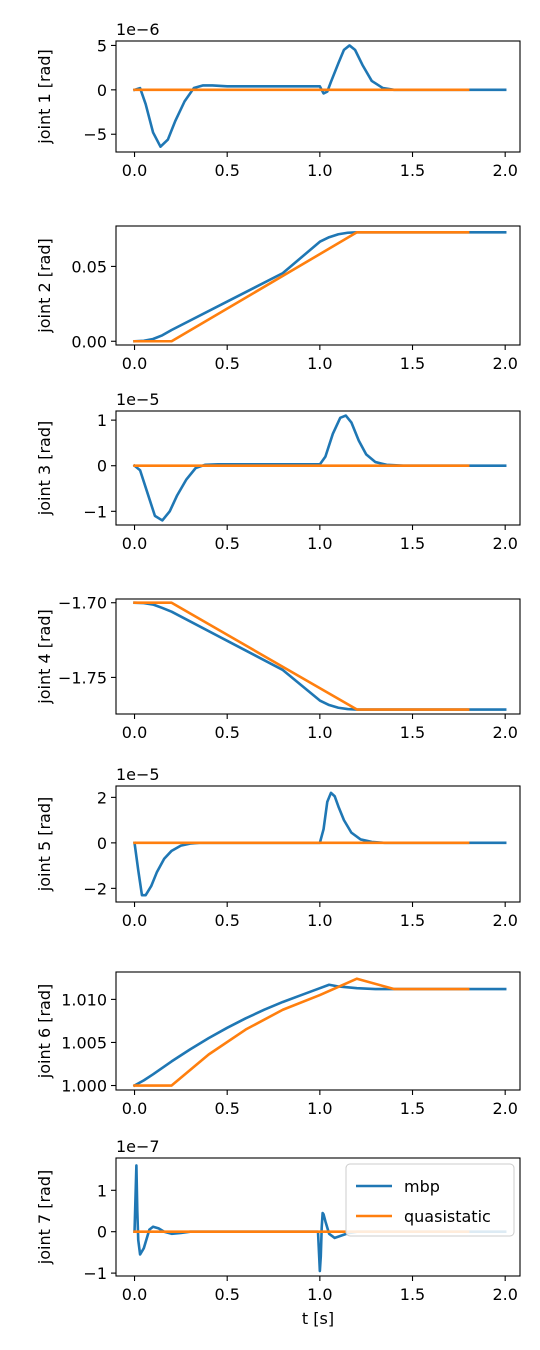 The image size is (540, 1350). What do you see at coordinates (447, 1216) in the screenshot?
I see `legend-label-quasistatic: quasistatic` at bounding box center [447, 1216].